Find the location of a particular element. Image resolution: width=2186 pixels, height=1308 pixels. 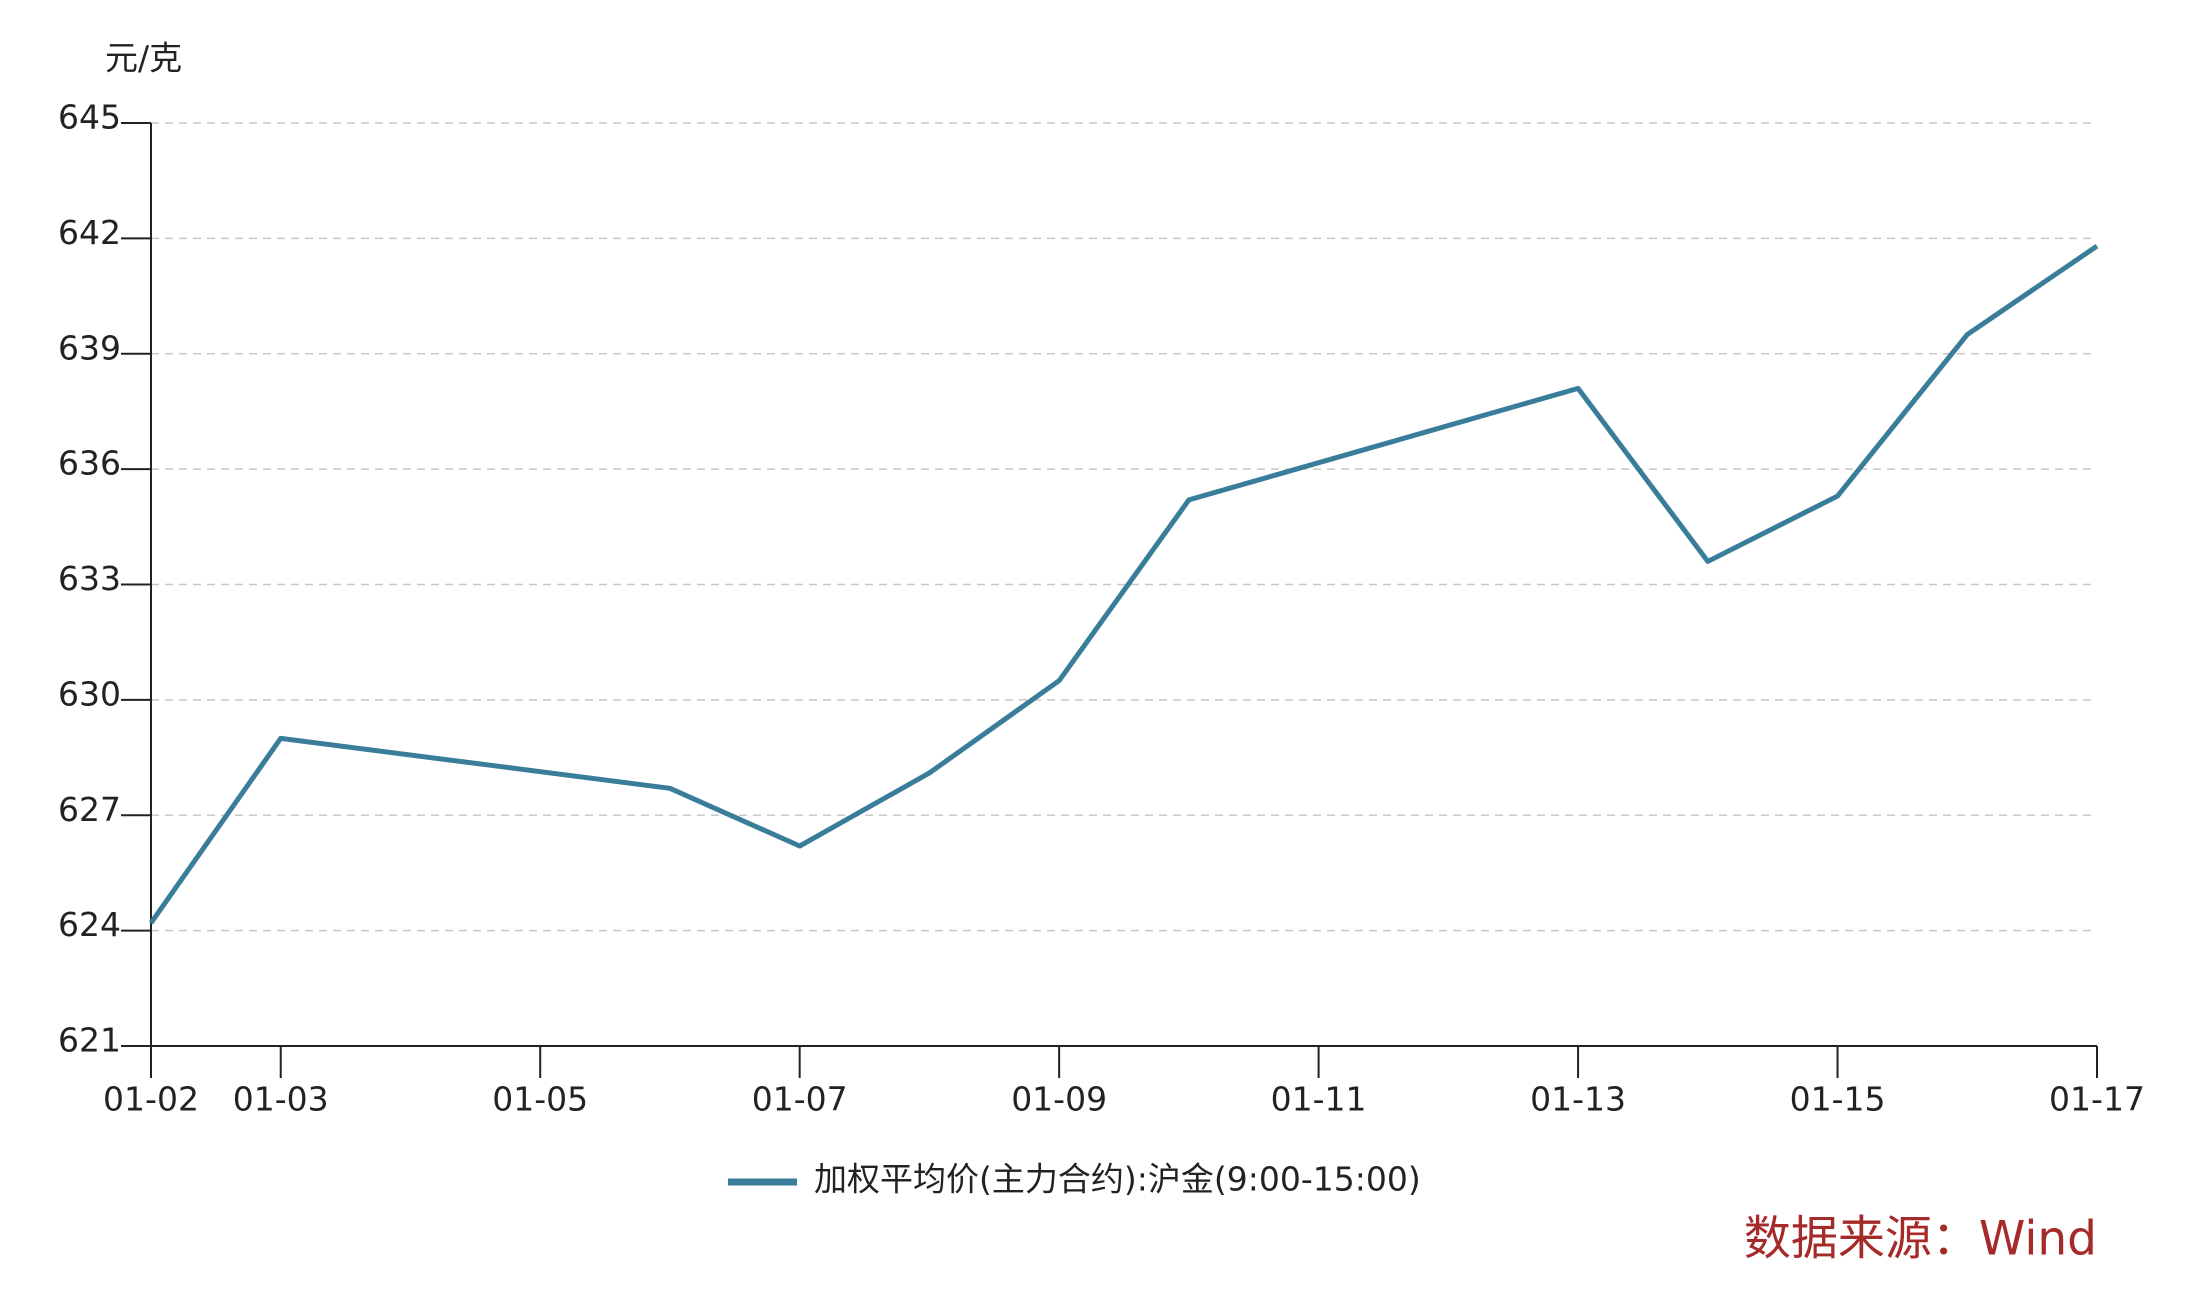

y-tick-label: 642 is located at coordinates (89, 232).